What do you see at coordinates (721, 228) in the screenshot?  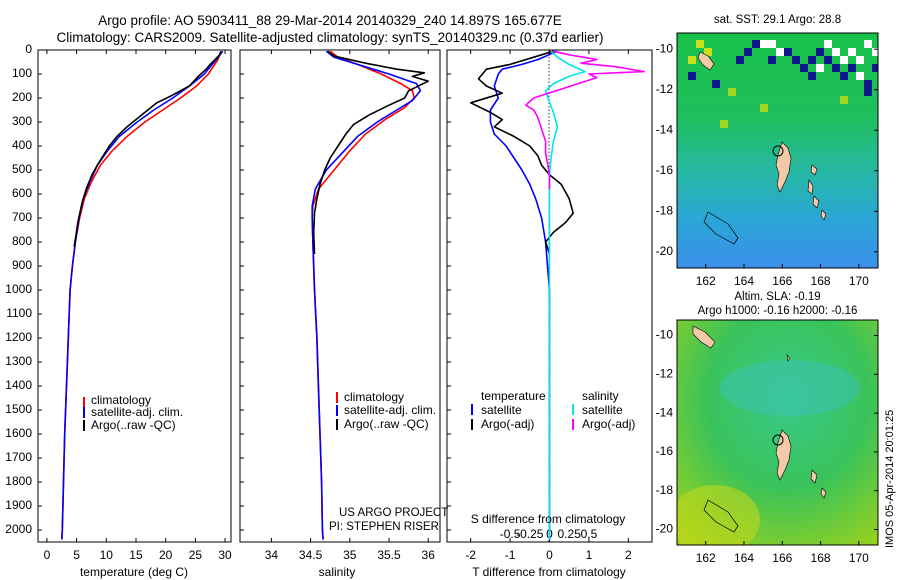 I see `new-caledonia-coast` at bounding box center [721, 228].